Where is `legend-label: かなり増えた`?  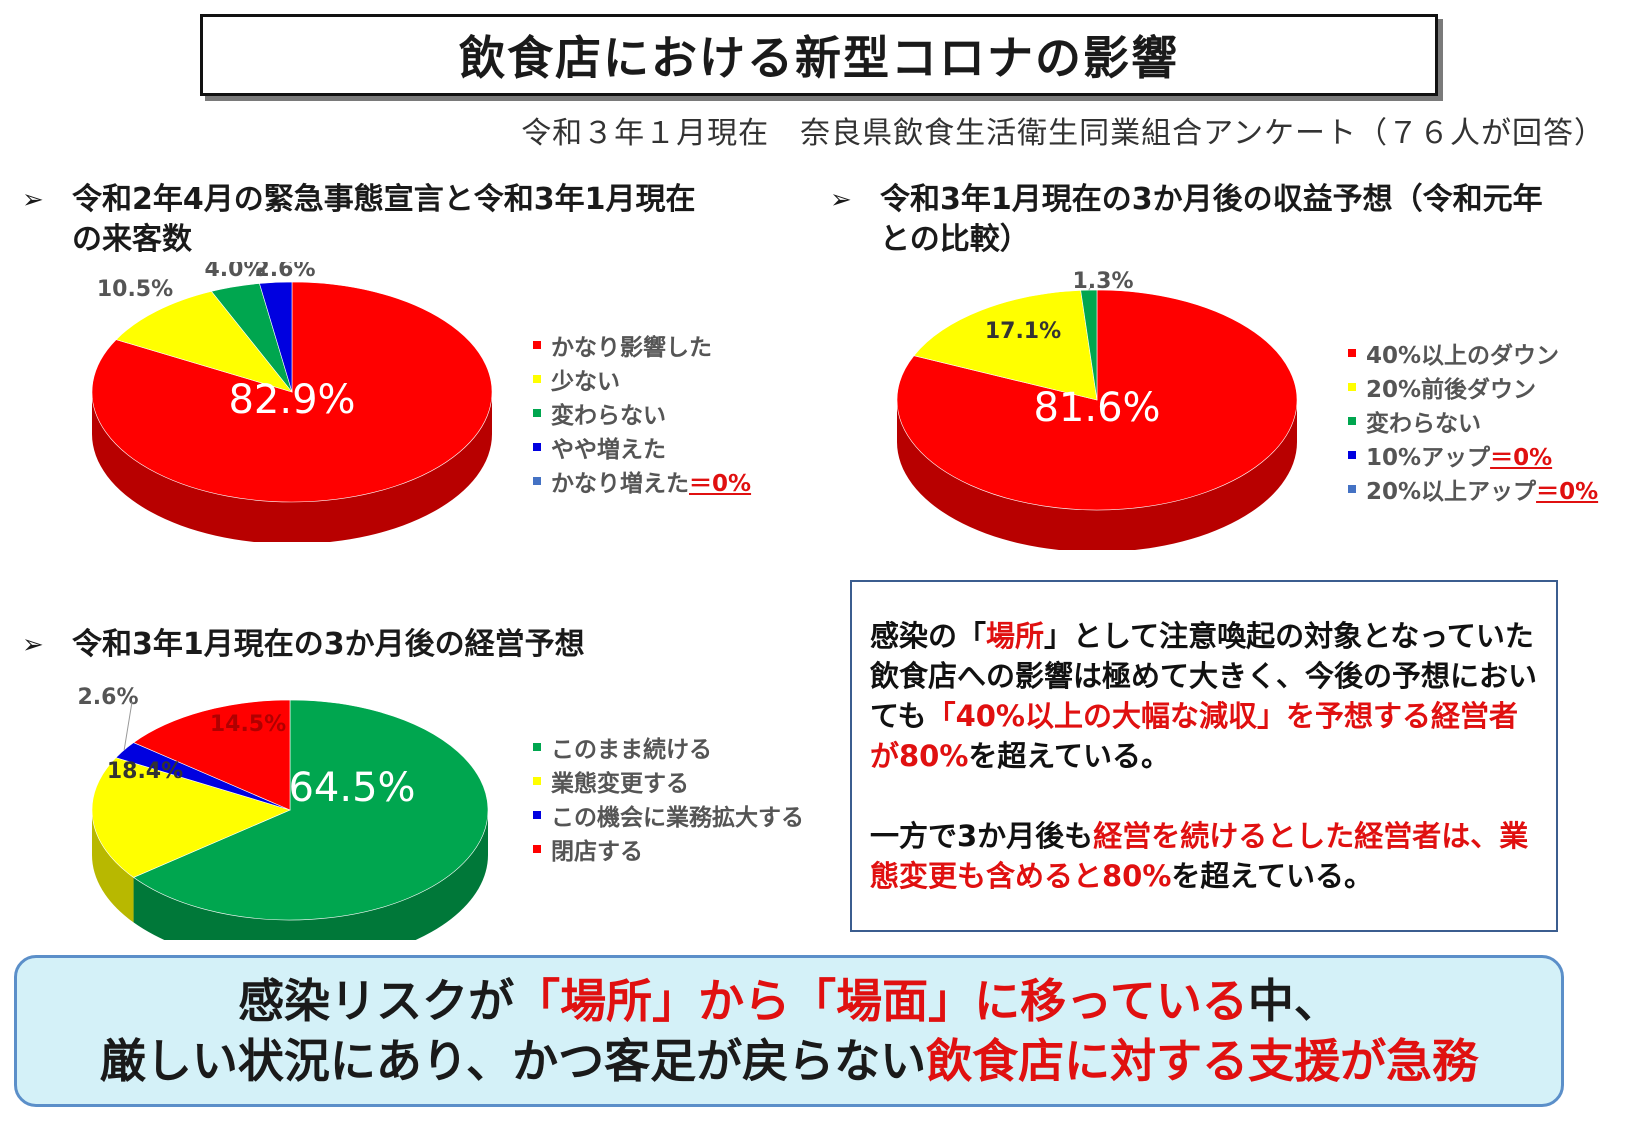
legend-label: かなり増えた is located at coordinates (620, 484).